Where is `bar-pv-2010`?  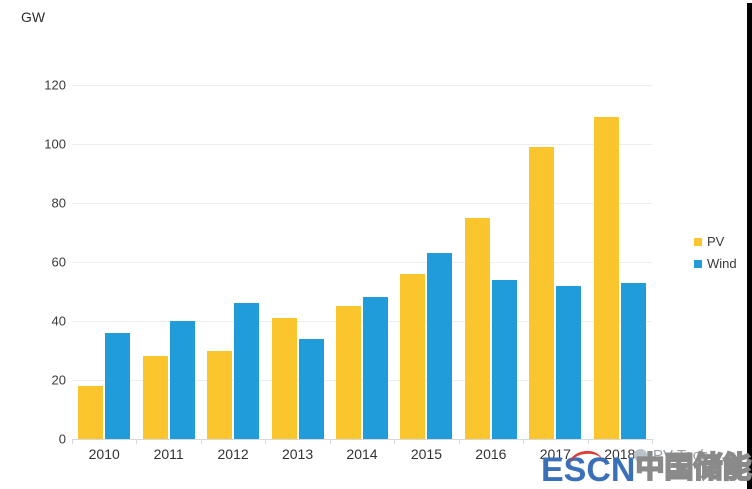 bar-pv-2010 is located at coordinates (91, 412).